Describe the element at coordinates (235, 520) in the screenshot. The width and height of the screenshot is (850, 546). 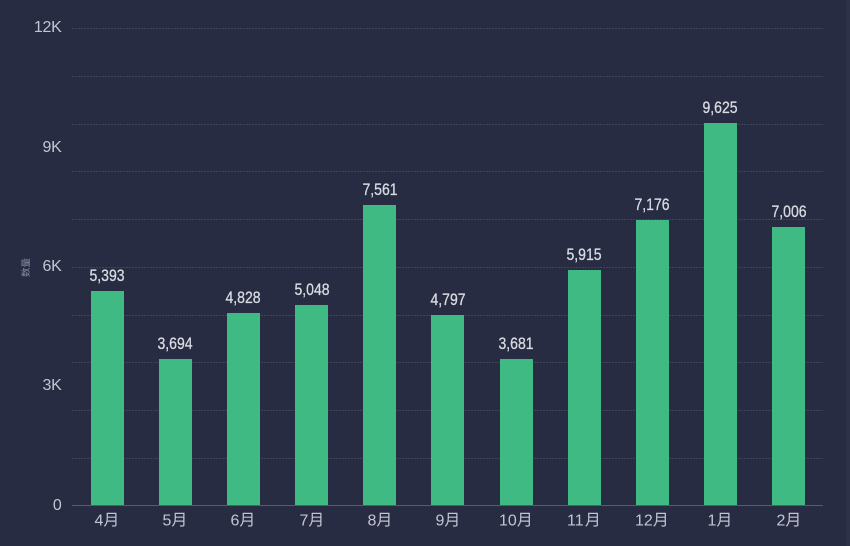
I see `svg-text: 6` at that location.